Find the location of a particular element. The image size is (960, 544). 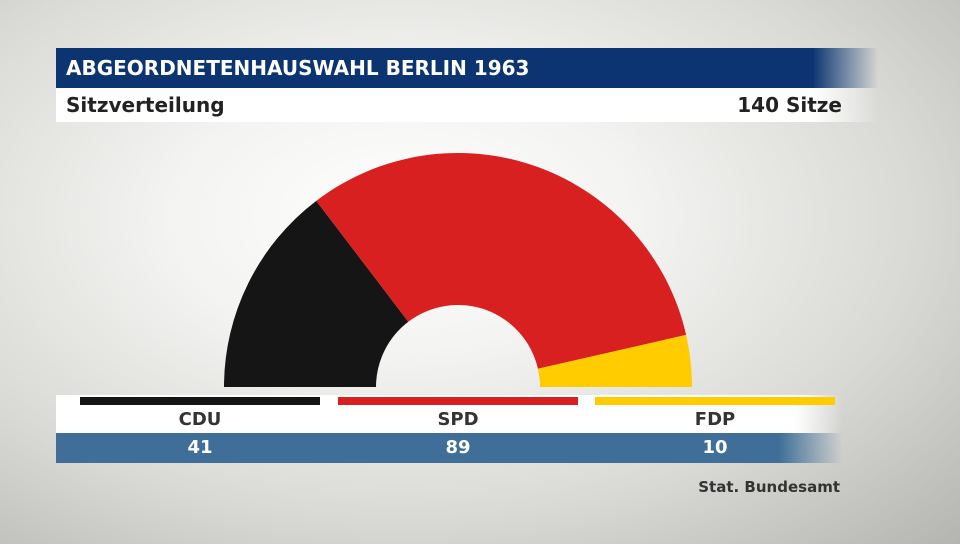

source-note: Stat. Bundesamt is located at coordinates (769, 487).